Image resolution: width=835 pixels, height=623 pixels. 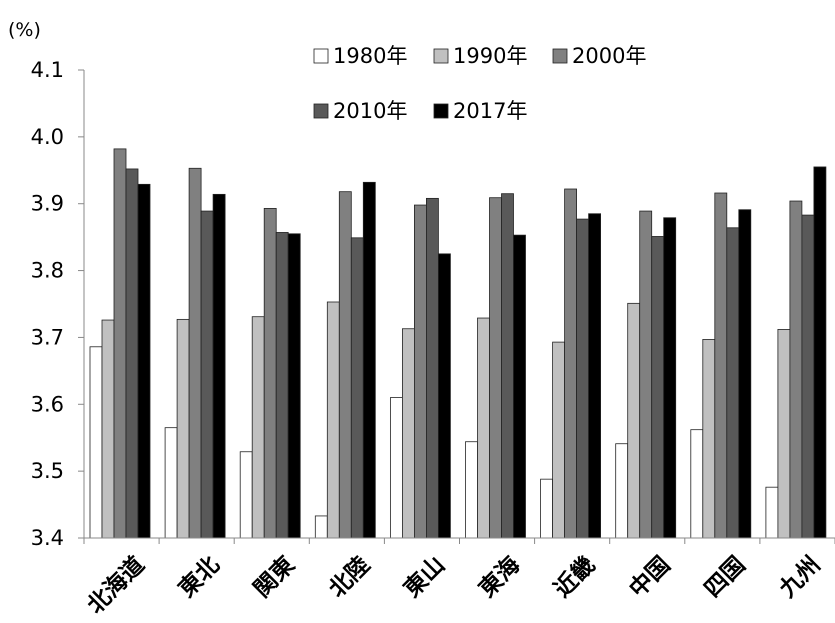 What do you see at coordinates (47, 471) in the screenshot?
I see `y-tick-label: 3.5` at bounding box center [47, 471].